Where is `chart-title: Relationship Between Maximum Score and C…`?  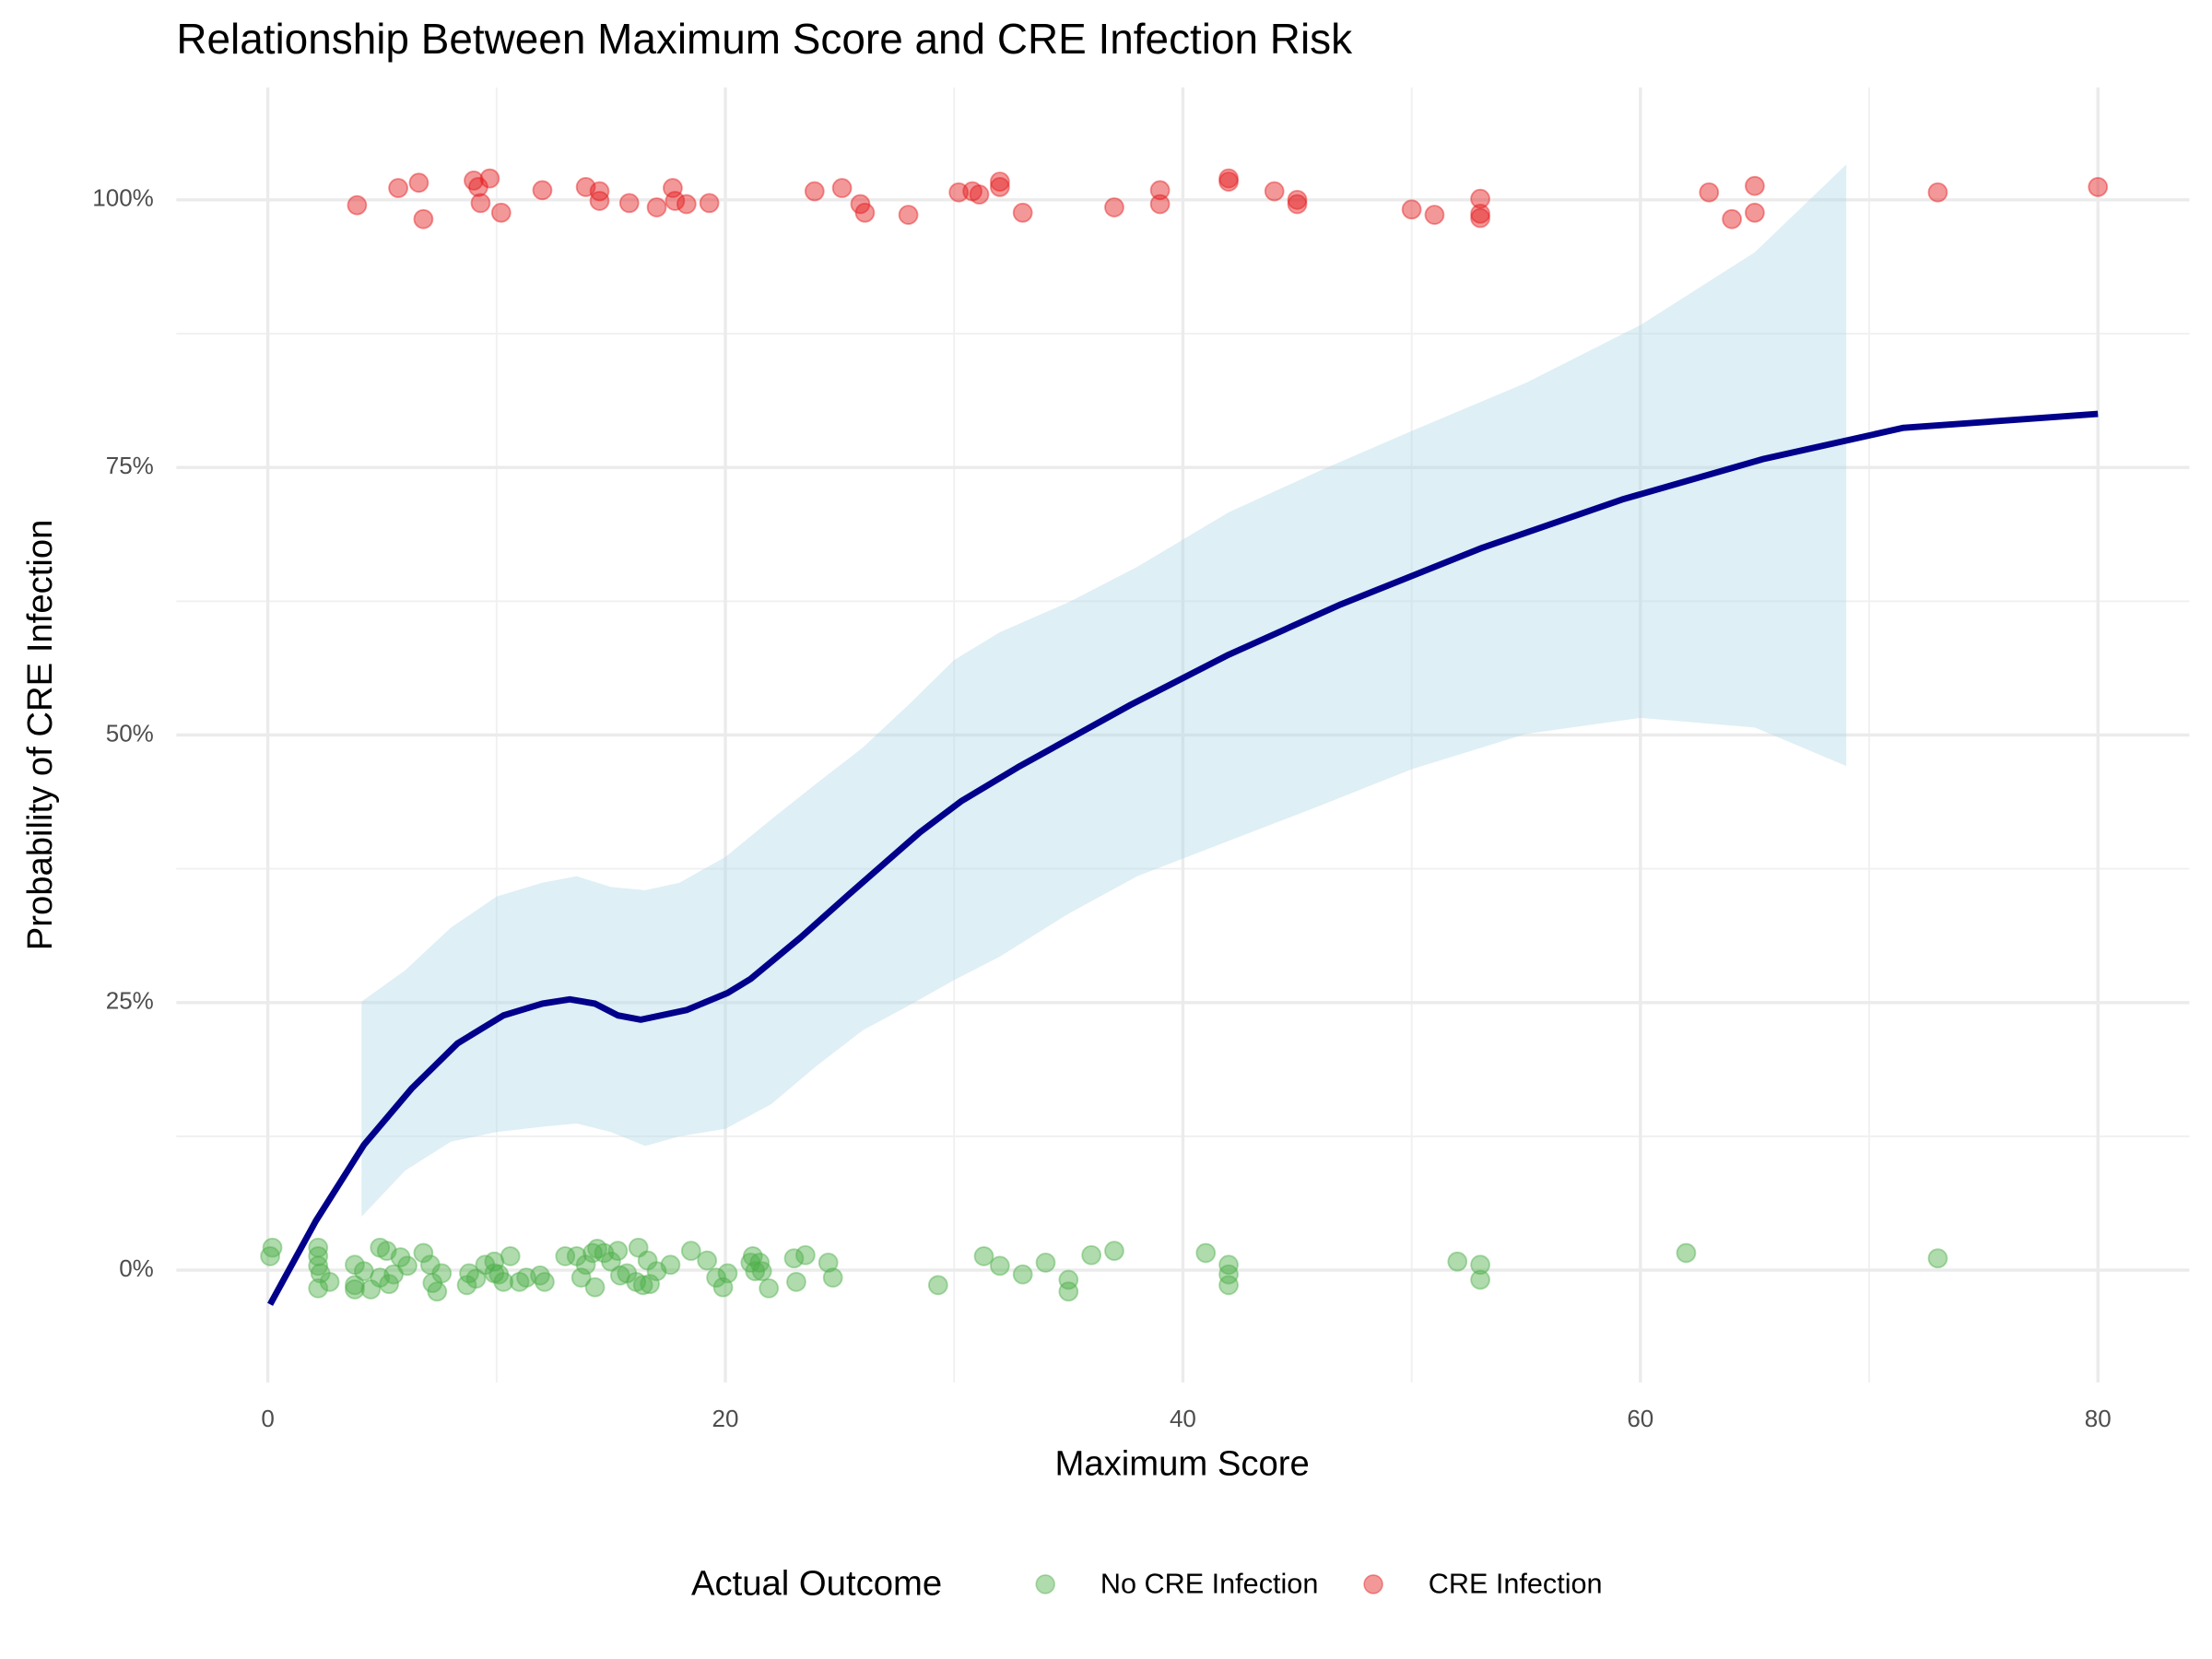
chart-title: Relationship Between Maximum Score and C… is located at coordinates (764, 39).